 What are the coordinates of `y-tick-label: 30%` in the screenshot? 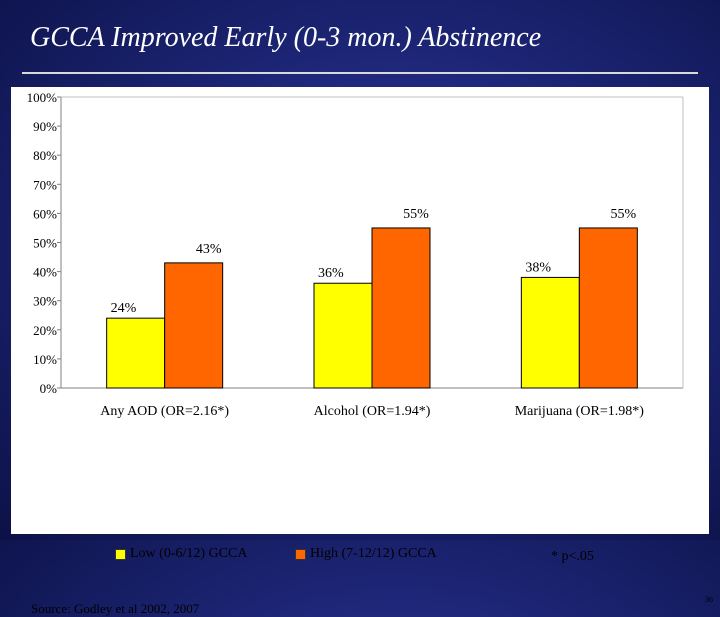 It's located at (45, 301).